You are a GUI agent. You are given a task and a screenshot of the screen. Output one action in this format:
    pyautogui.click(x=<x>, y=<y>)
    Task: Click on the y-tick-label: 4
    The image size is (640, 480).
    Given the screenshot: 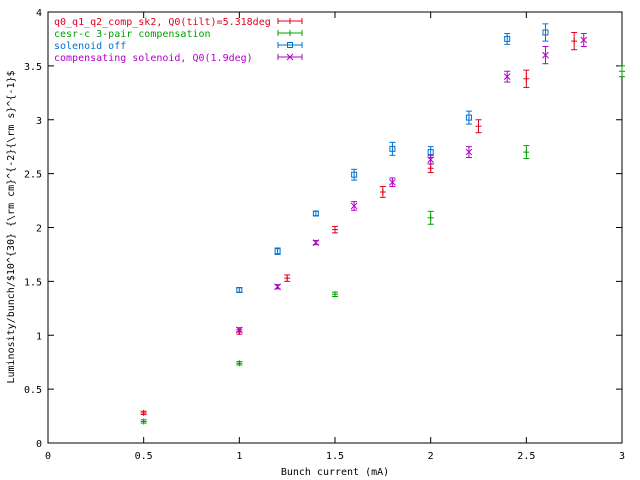 What is the action you would take?
    pyautogui.click(x=39, y=13)
    